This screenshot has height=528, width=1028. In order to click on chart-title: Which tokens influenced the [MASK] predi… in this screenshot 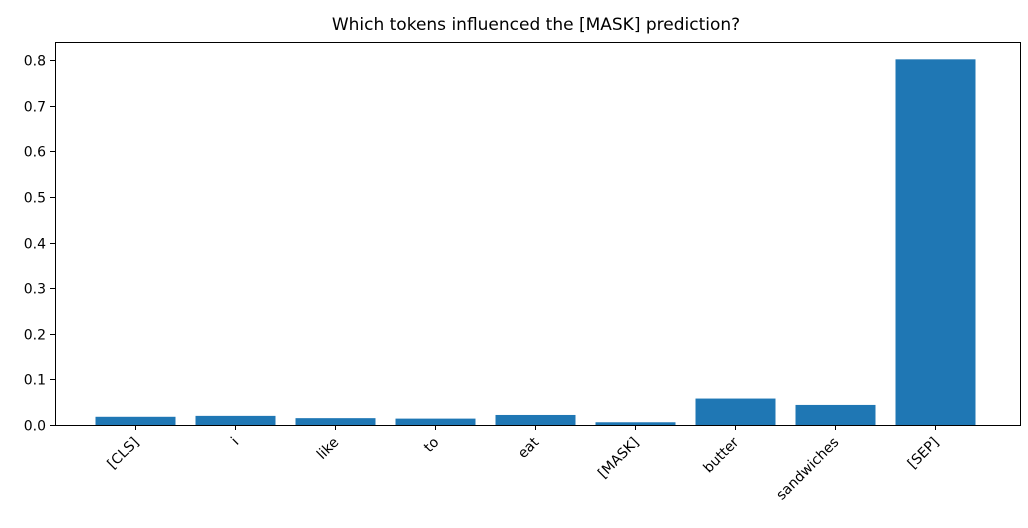, I will do `click(536, 25)`.